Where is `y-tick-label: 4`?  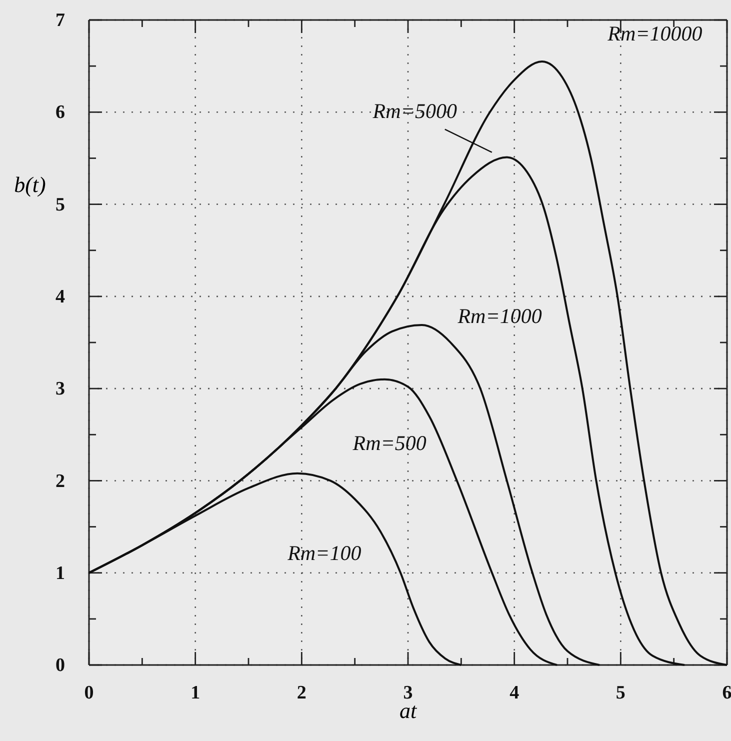 y-tick-label: 4 is located at coordinates (61, 297).